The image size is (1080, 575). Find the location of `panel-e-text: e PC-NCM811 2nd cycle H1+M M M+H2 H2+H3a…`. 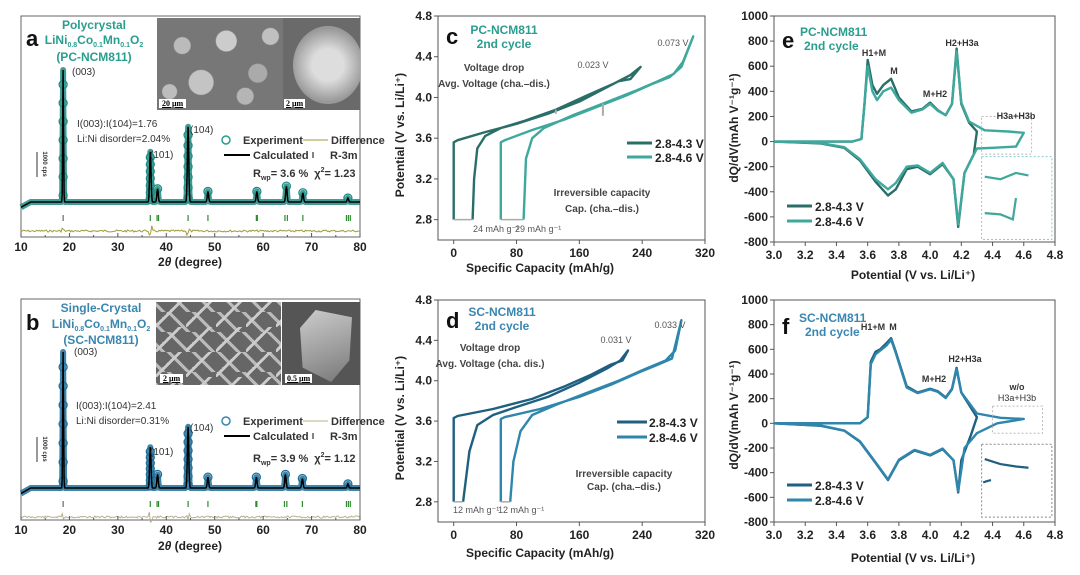

panel-e-text: e PC-NCM811 2nd cycle H1+M M M+H2 H2+H3a… is located at coordinates (881, 153).